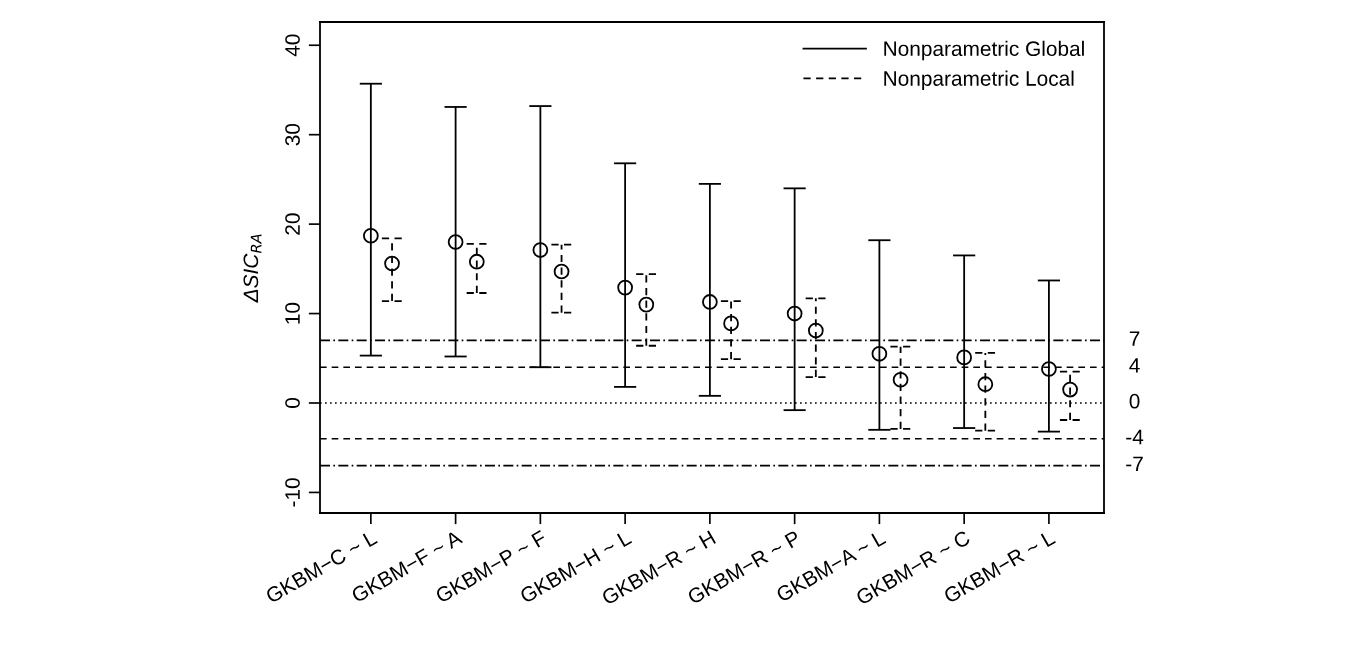 Image resolution: width=1357 pixels, height=660 pixels. I want to click on ref-line-label: 0, so click(1134, 401).